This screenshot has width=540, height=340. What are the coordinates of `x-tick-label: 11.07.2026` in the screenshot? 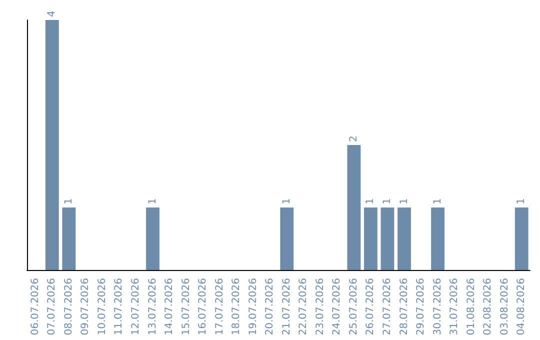 It's located at (119, 307).